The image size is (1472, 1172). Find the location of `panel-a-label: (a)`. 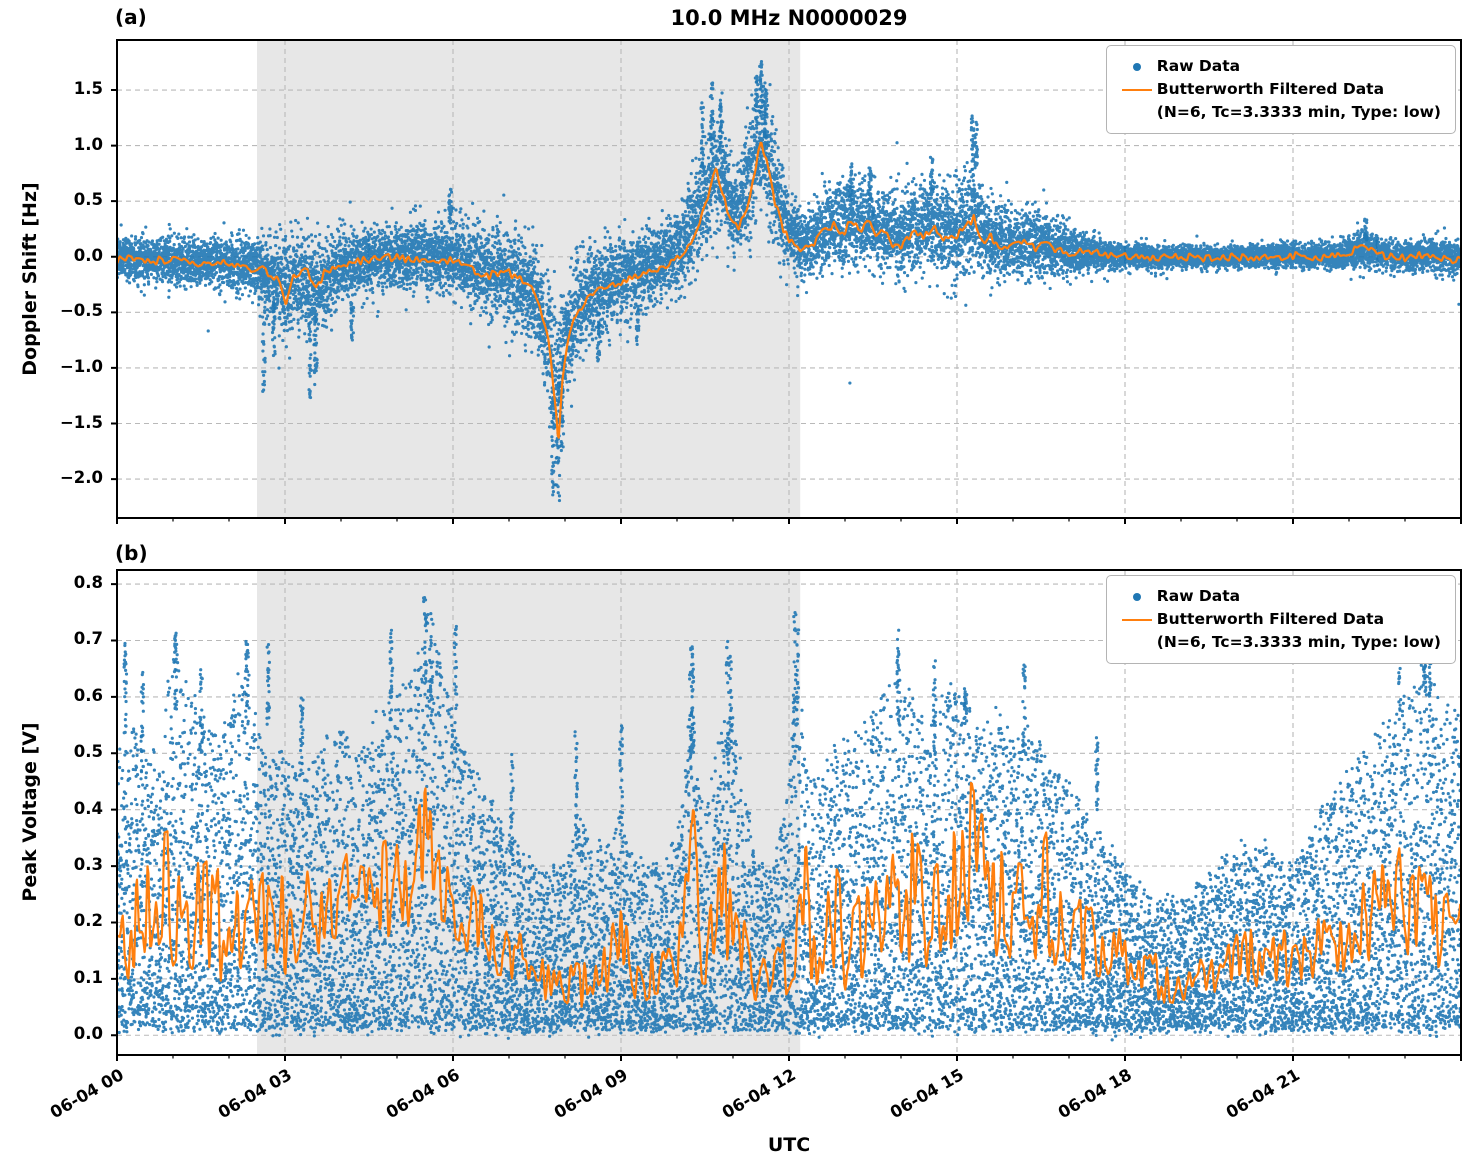

panel-a-label: (a) is located at coordinates (131, 17).